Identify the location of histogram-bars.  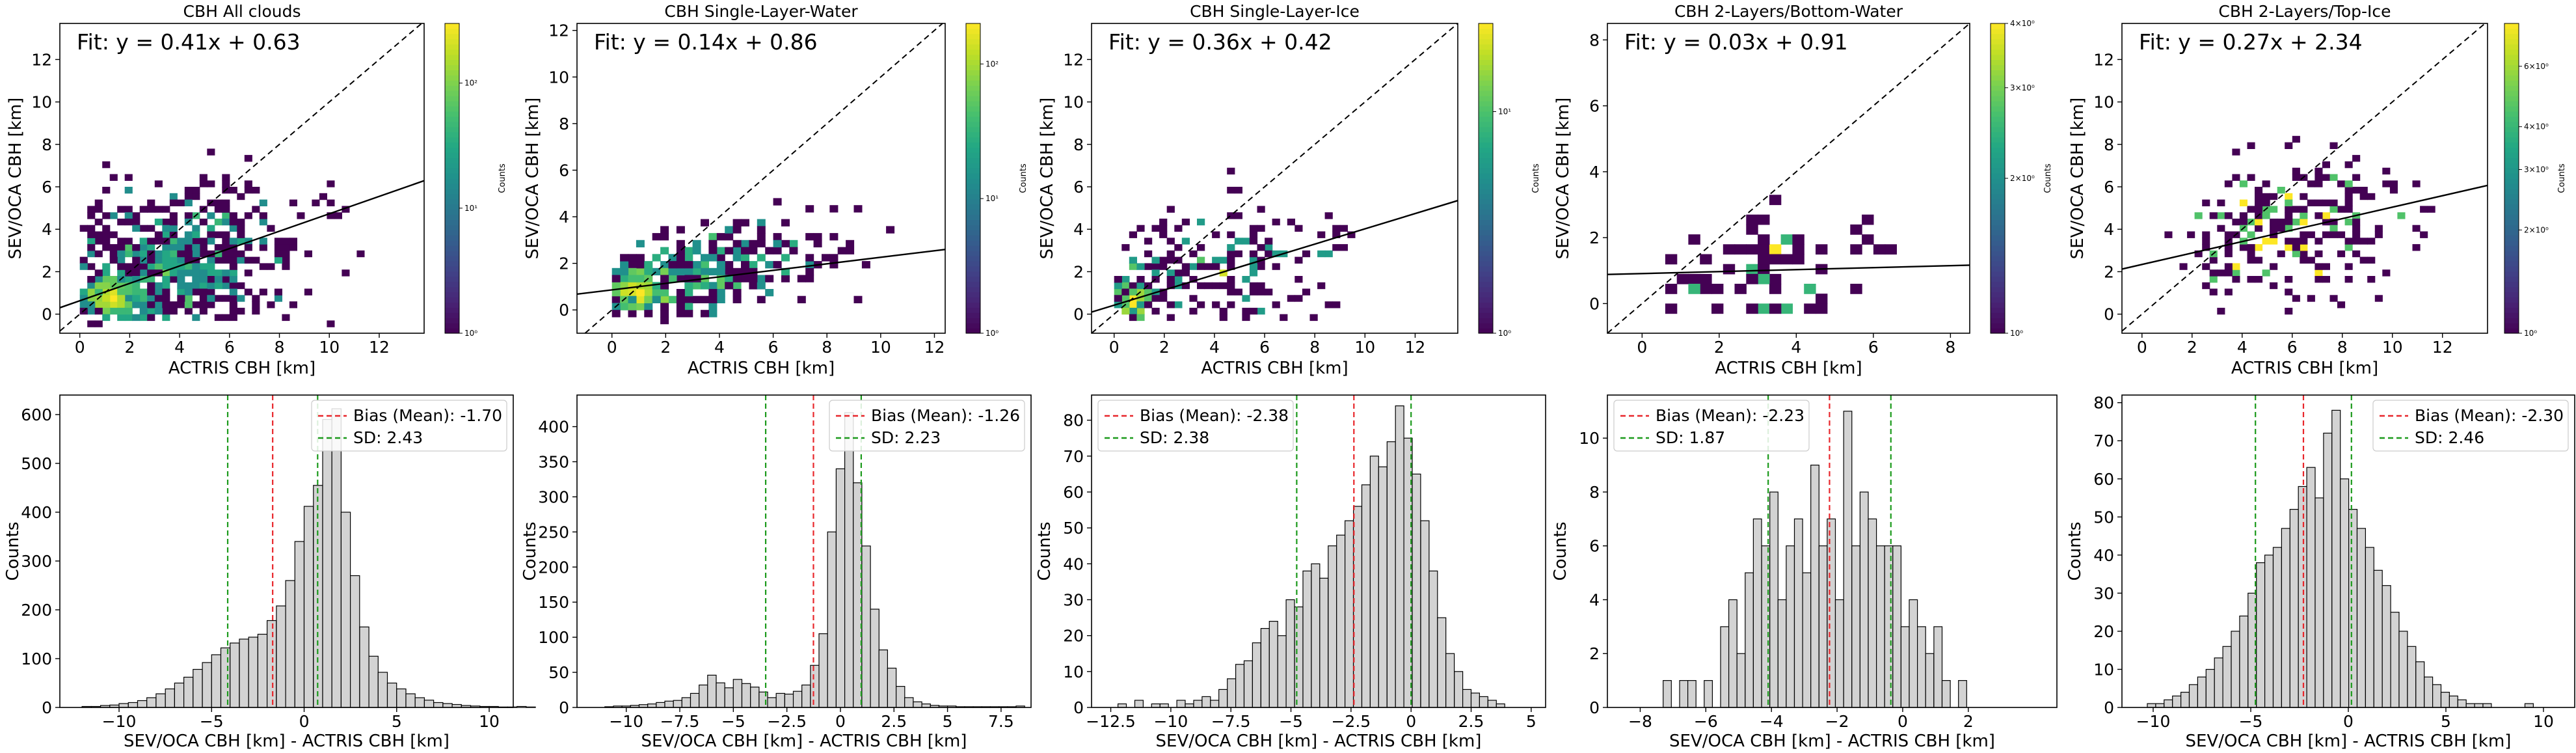
(1815, 559).